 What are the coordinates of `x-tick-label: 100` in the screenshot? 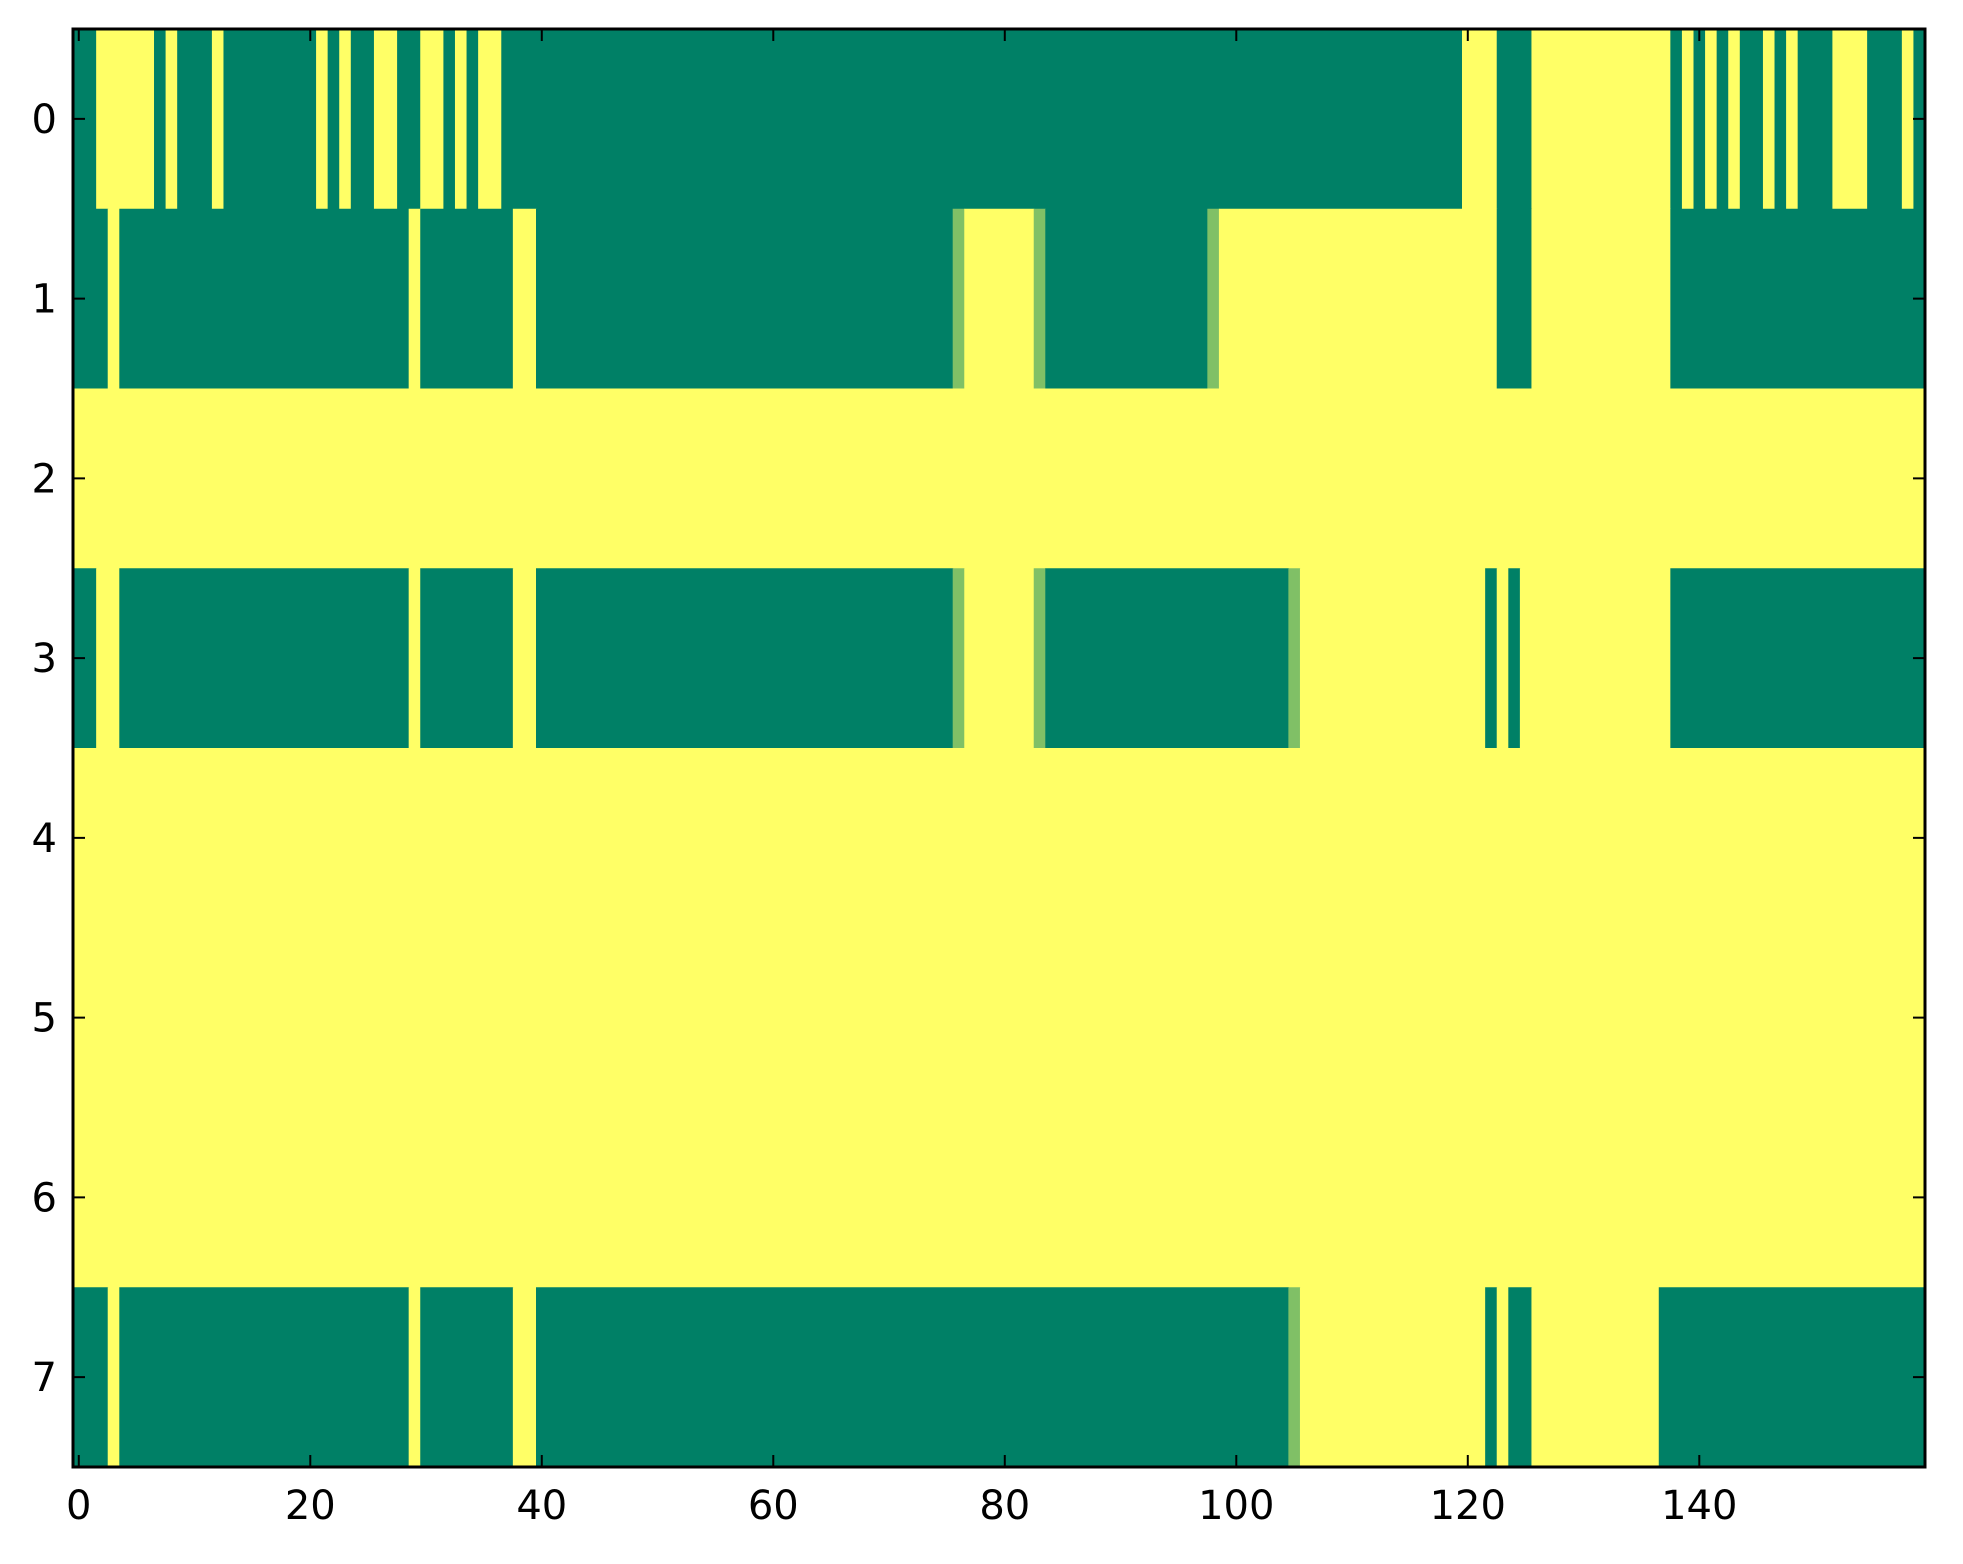 It's located at (1236, 1506).